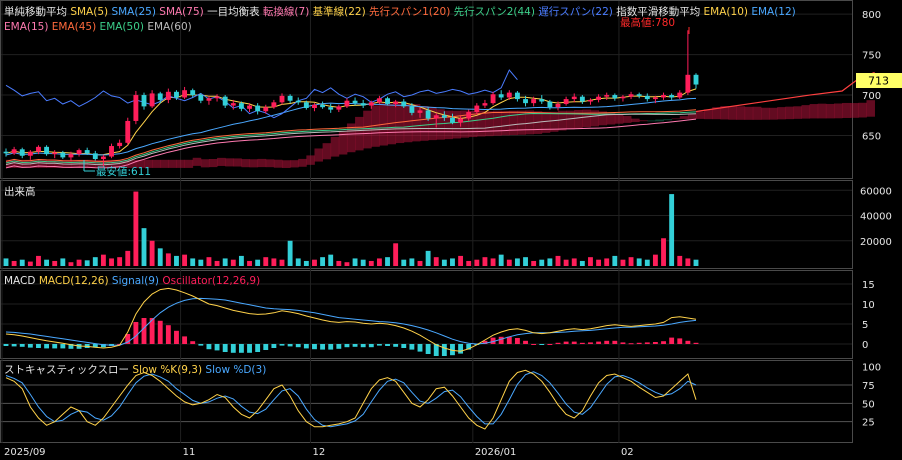 The image size is (902, 460). I want to click on volume-tick-label: 40000, so click(876, 217).